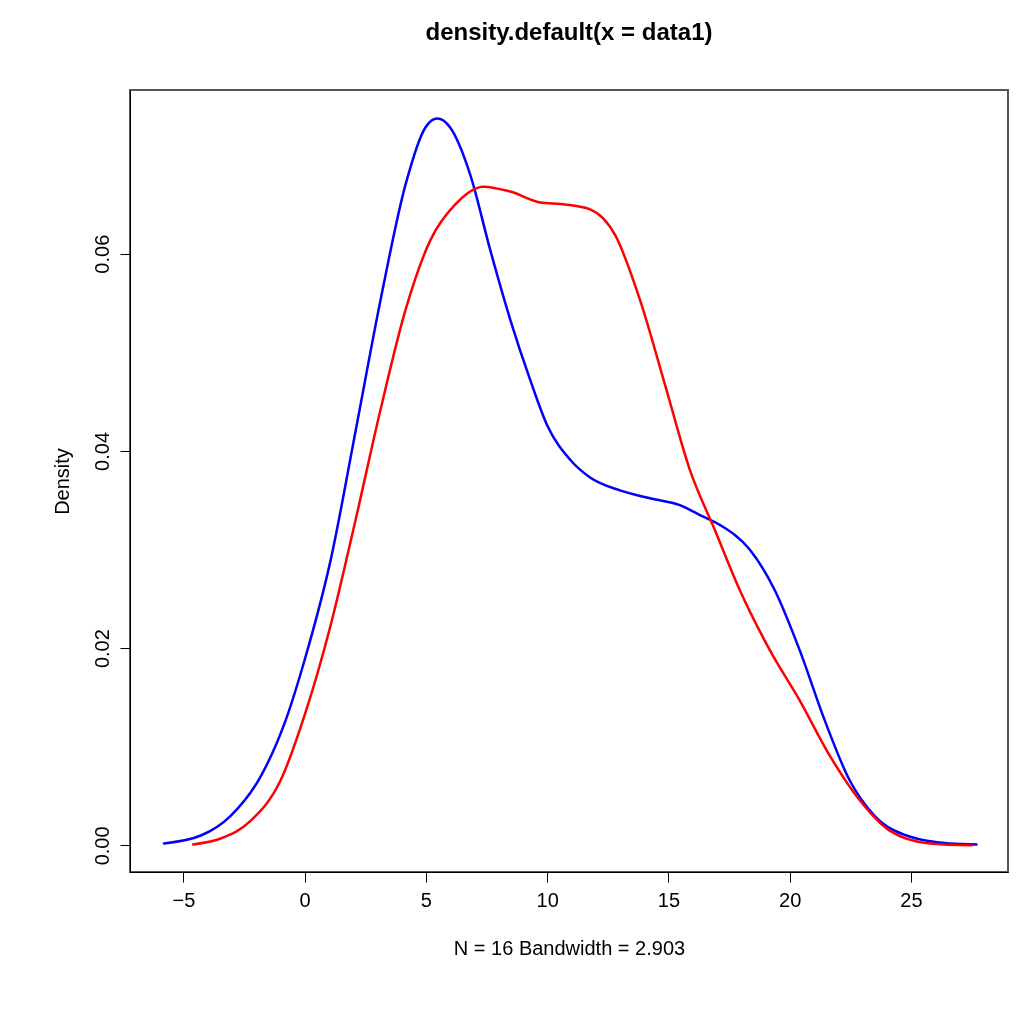  What do you see at coordinates (61, 481) in the screenshot?
I see `y-axis-title: Density` at bounding box center [61, 481].